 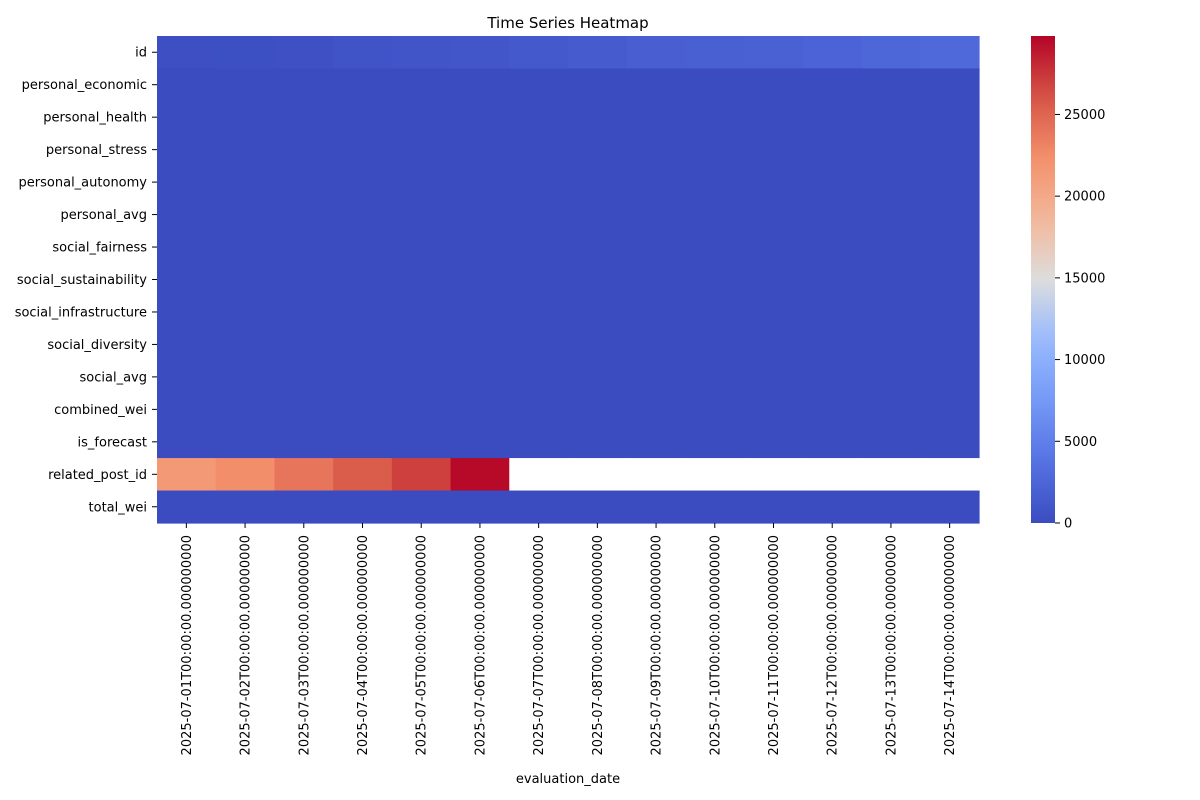 What do you see at coordinates (246, 645) in the screenshot?
I see `x-tick-label: 2025-07-02T00:00:00.000000000` at bounding box center [246, 645].